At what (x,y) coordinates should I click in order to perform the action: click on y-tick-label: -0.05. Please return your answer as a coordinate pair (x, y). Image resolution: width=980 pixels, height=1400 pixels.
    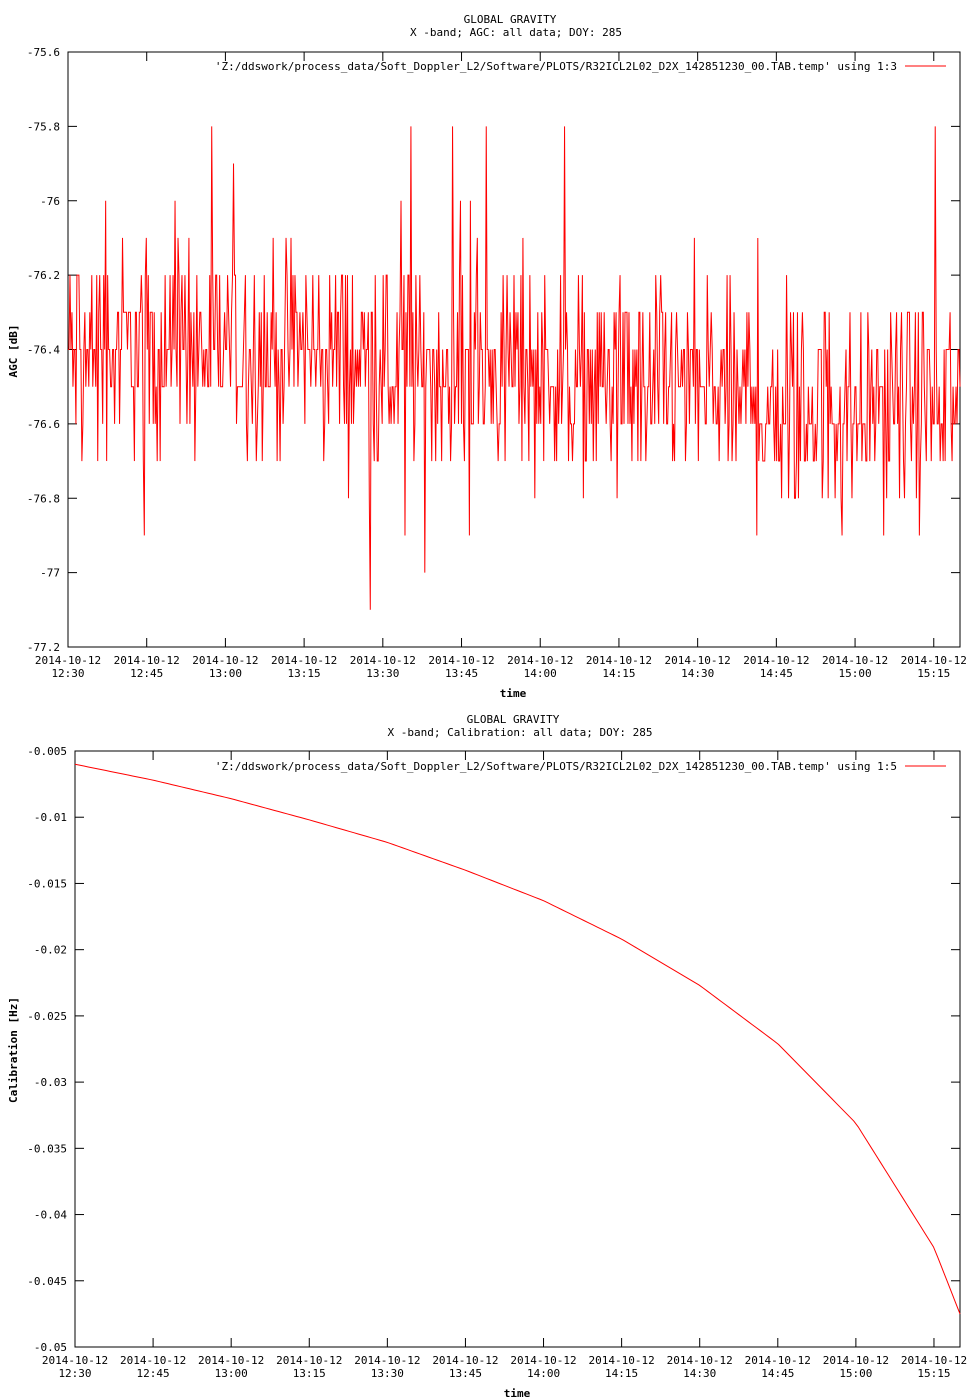
    Looking at the image, I should click on (50, 1347).